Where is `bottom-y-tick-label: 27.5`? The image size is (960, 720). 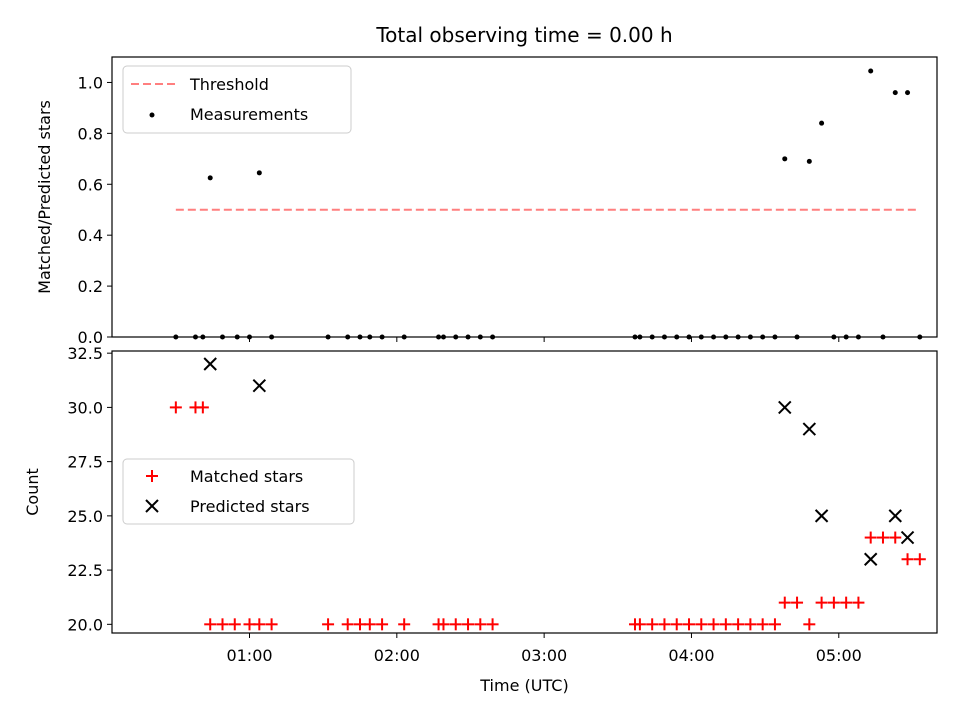 bottom-y-tick-label: 27.5 is located at coordinates (85, 462).